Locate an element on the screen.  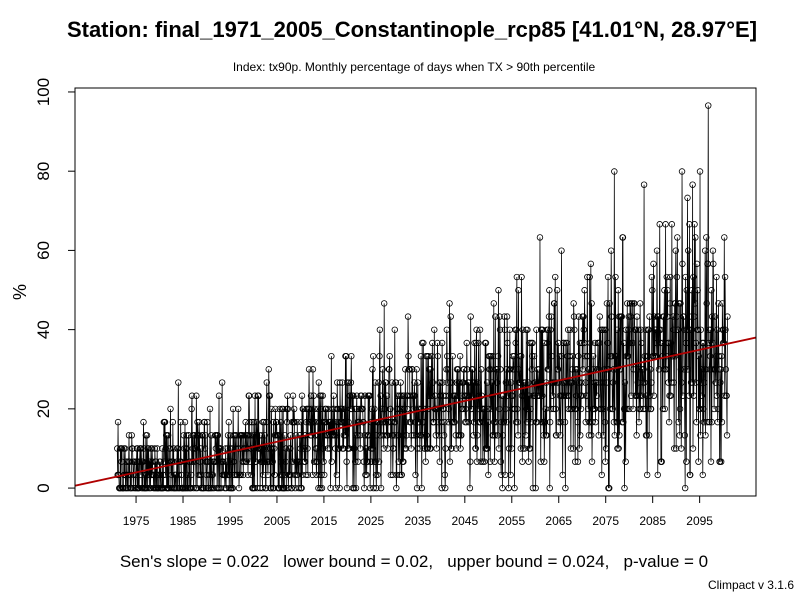
y-tick-label-40: 40 is located at coordinates (43, 329).